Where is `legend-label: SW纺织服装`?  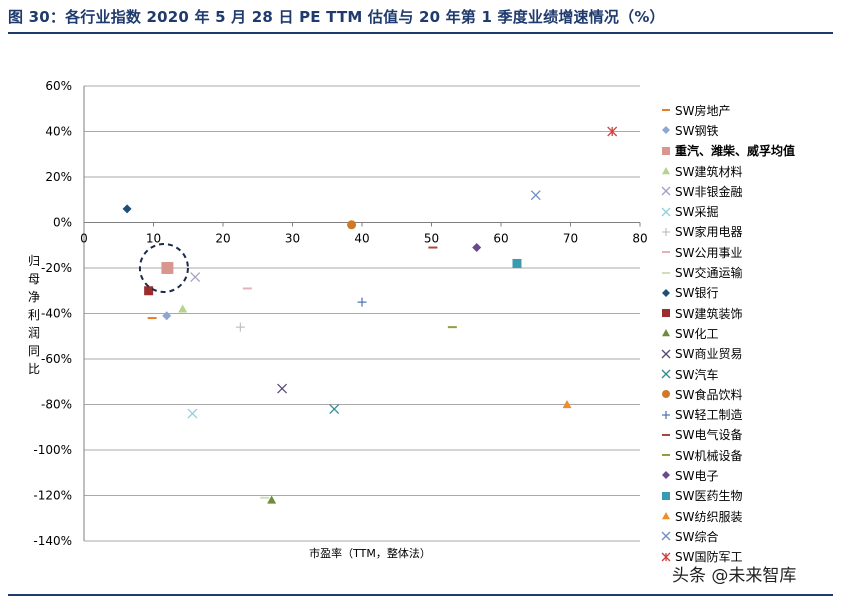 legend-label: SW纺织服装 is located at coordinates (709, 516).